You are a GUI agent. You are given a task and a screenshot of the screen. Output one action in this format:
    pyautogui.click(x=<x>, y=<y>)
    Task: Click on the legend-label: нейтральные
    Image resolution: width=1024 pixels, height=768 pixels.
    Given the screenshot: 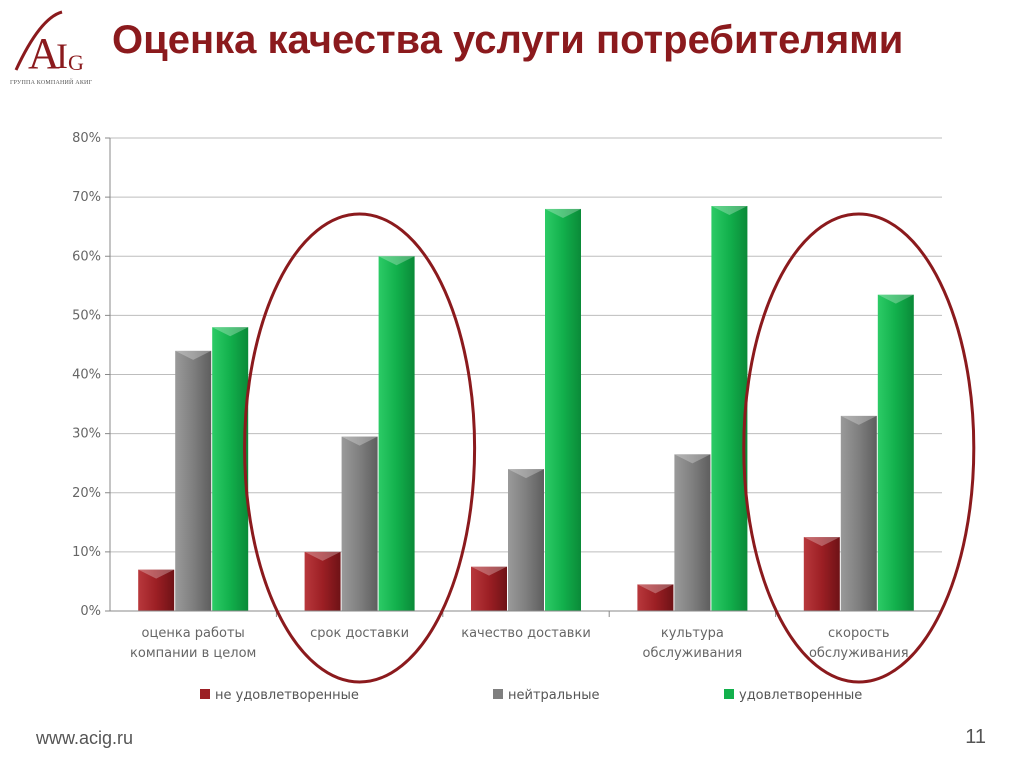 What is the action you would take?
    pyautogui.click(x=553, y=695)
    